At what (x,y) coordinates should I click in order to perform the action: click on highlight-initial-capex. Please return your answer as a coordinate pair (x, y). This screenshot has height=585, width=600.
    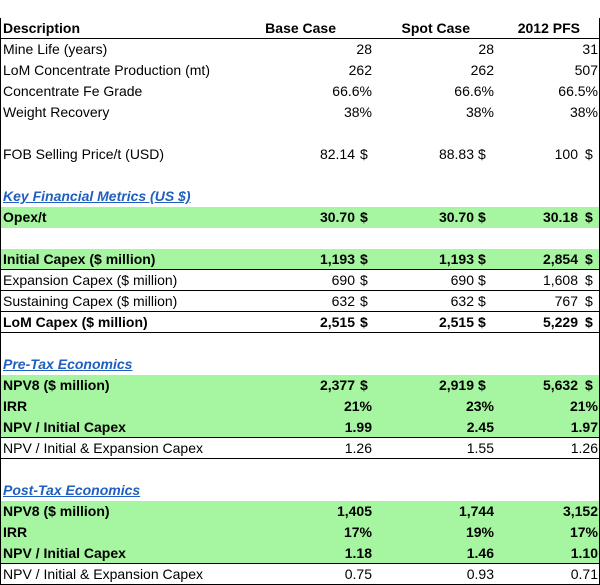
    Looking at the image, I should click on (300, 259).